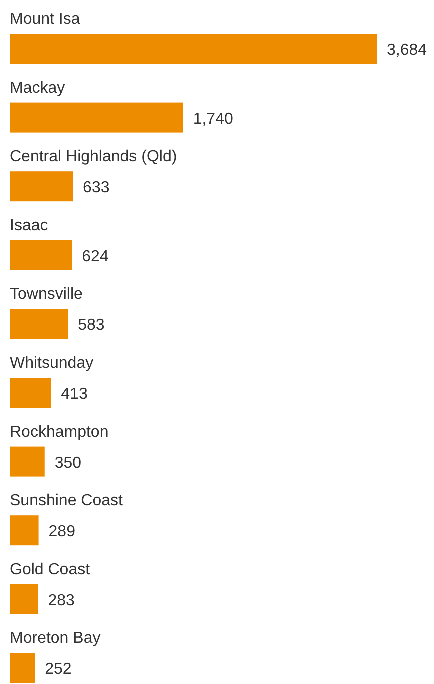 The width and height of the screenshot is (434, 684). I want to click on y-tick-label: Isaac, so click(29, 225).